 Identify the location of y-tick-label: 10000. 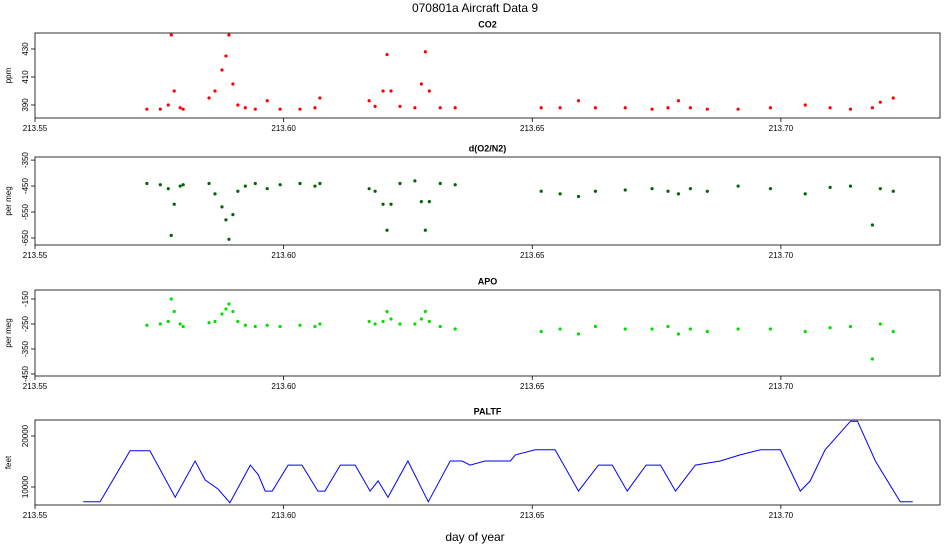
(25, 486).